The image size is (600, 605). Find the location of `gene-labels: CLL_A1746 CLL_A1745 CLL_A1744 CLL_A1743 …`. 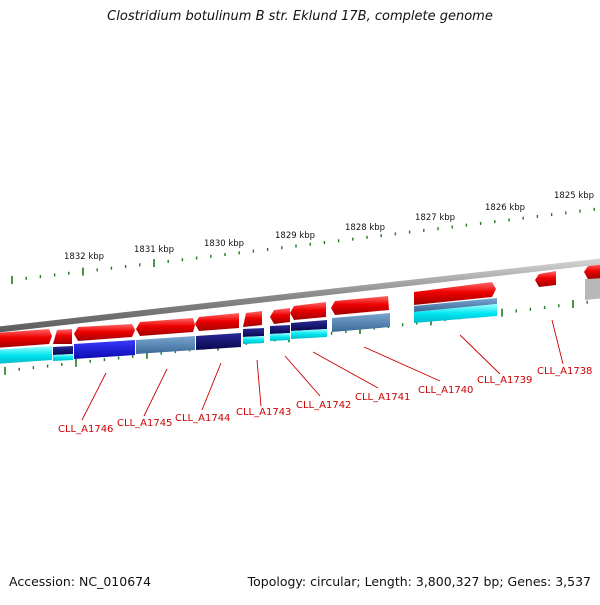

gene-labels: CLL_A1746 CLL_A1745 CLL_A1744 CLL_A1743 … is located at coordinates (325, 400).